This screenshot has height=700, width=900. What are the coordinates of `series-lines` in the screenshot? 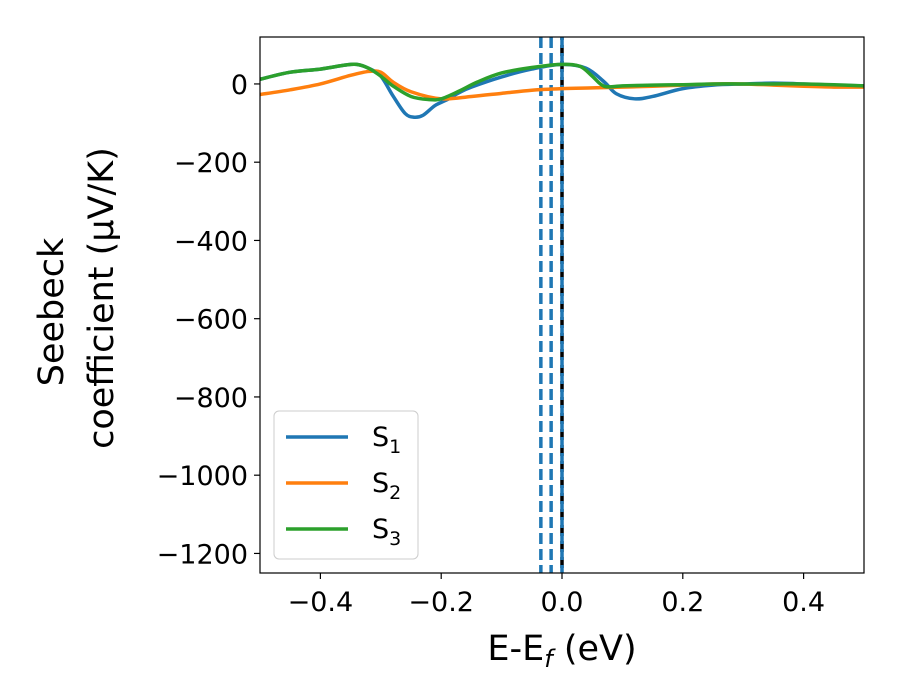 It's located at (562, 91).